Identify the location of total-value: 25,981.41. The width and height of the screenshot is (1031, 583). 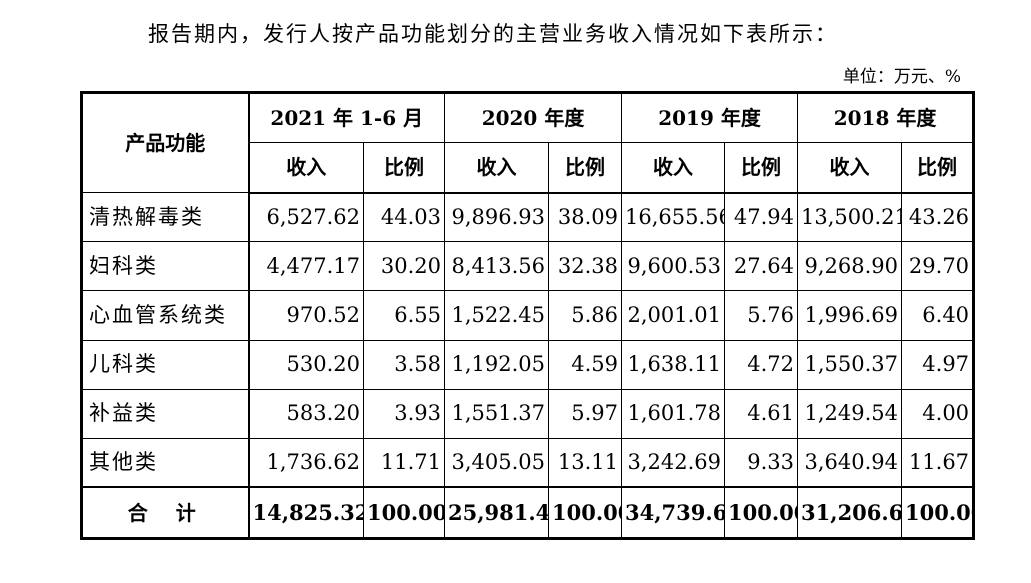
(496, 513).